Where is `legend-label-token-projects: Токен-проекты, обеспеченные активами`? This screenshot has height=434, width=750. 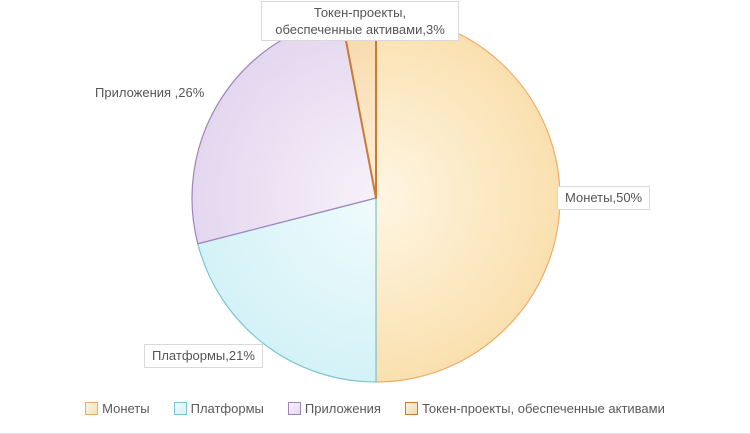
legend-label-token-projects: Токен-проекты, обеспеченные активами is located at coordinates (543, 408).